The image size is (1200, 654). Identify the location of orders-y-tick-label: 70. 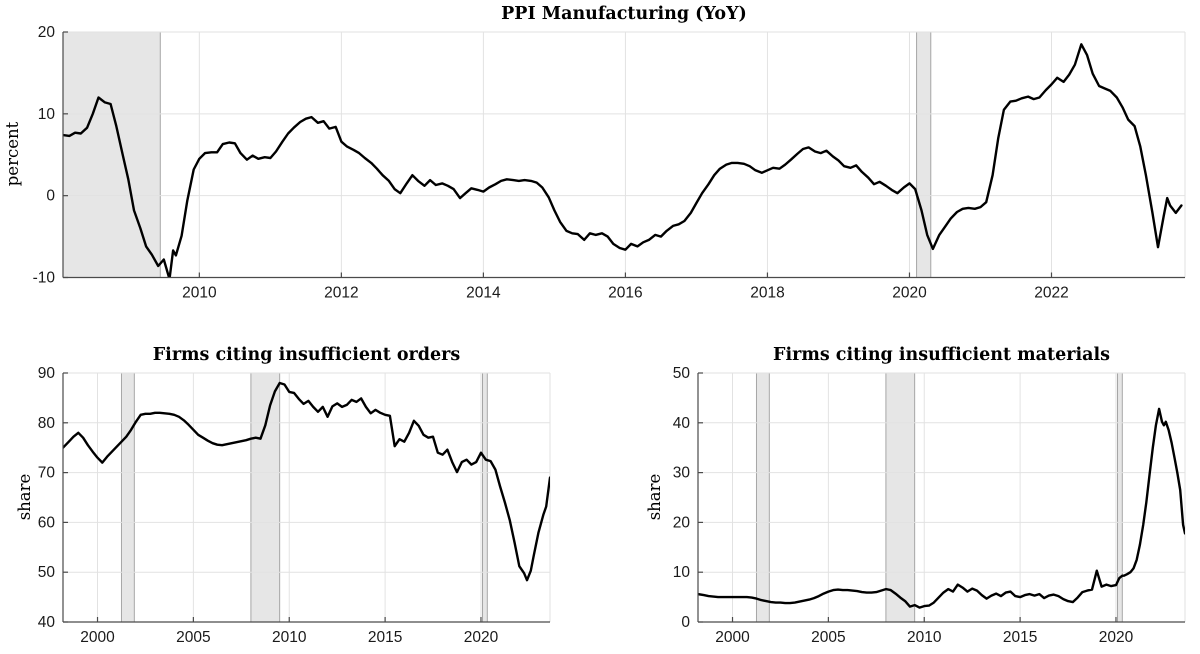
(47, 473).